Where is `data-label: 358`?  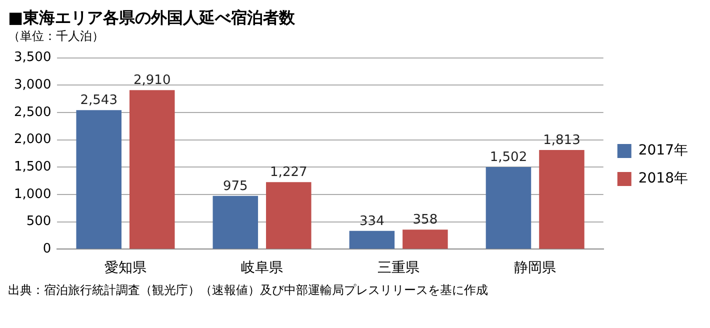
data-label: 358 is located at coordinates (425, 220).